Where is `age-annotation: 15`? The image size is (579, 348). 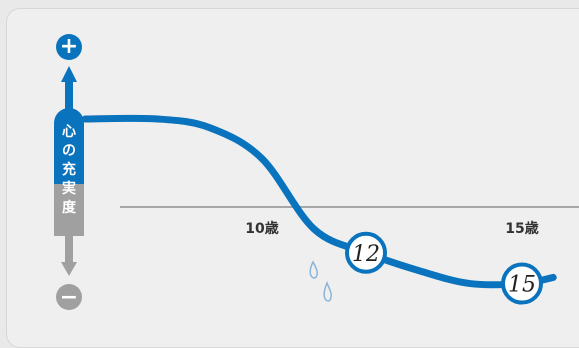 age-annotation: 15 is located at coordinates (522, 283).